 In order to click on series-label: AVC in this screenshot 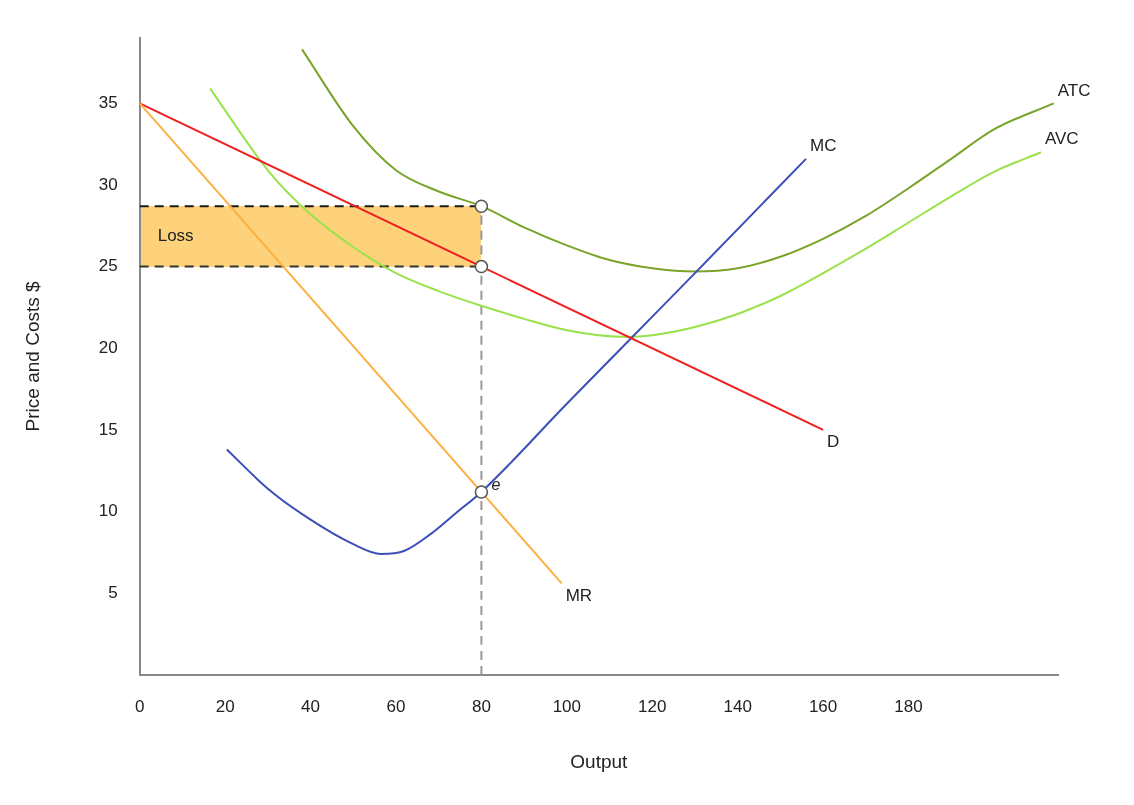, I will do `click(1061, 139)`.